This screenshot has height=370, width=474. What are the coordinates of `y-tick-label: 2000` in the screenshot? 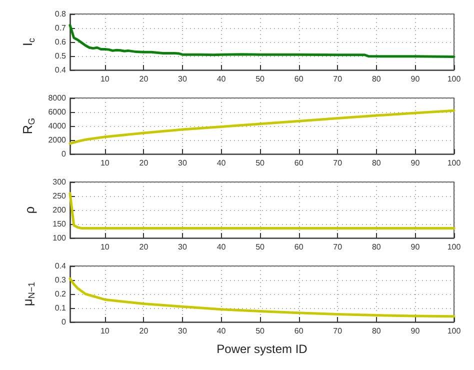 It's located at (57, 140).